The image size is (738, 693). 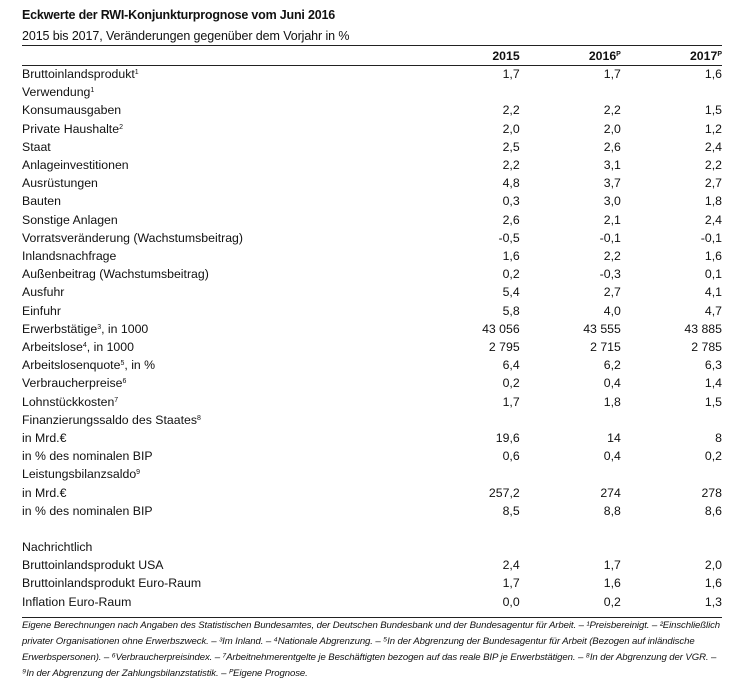 What do you see at coordinates (84, 346) in the screenshot?
I see `footnote-marker: 4` at bounding box center [84, 346].